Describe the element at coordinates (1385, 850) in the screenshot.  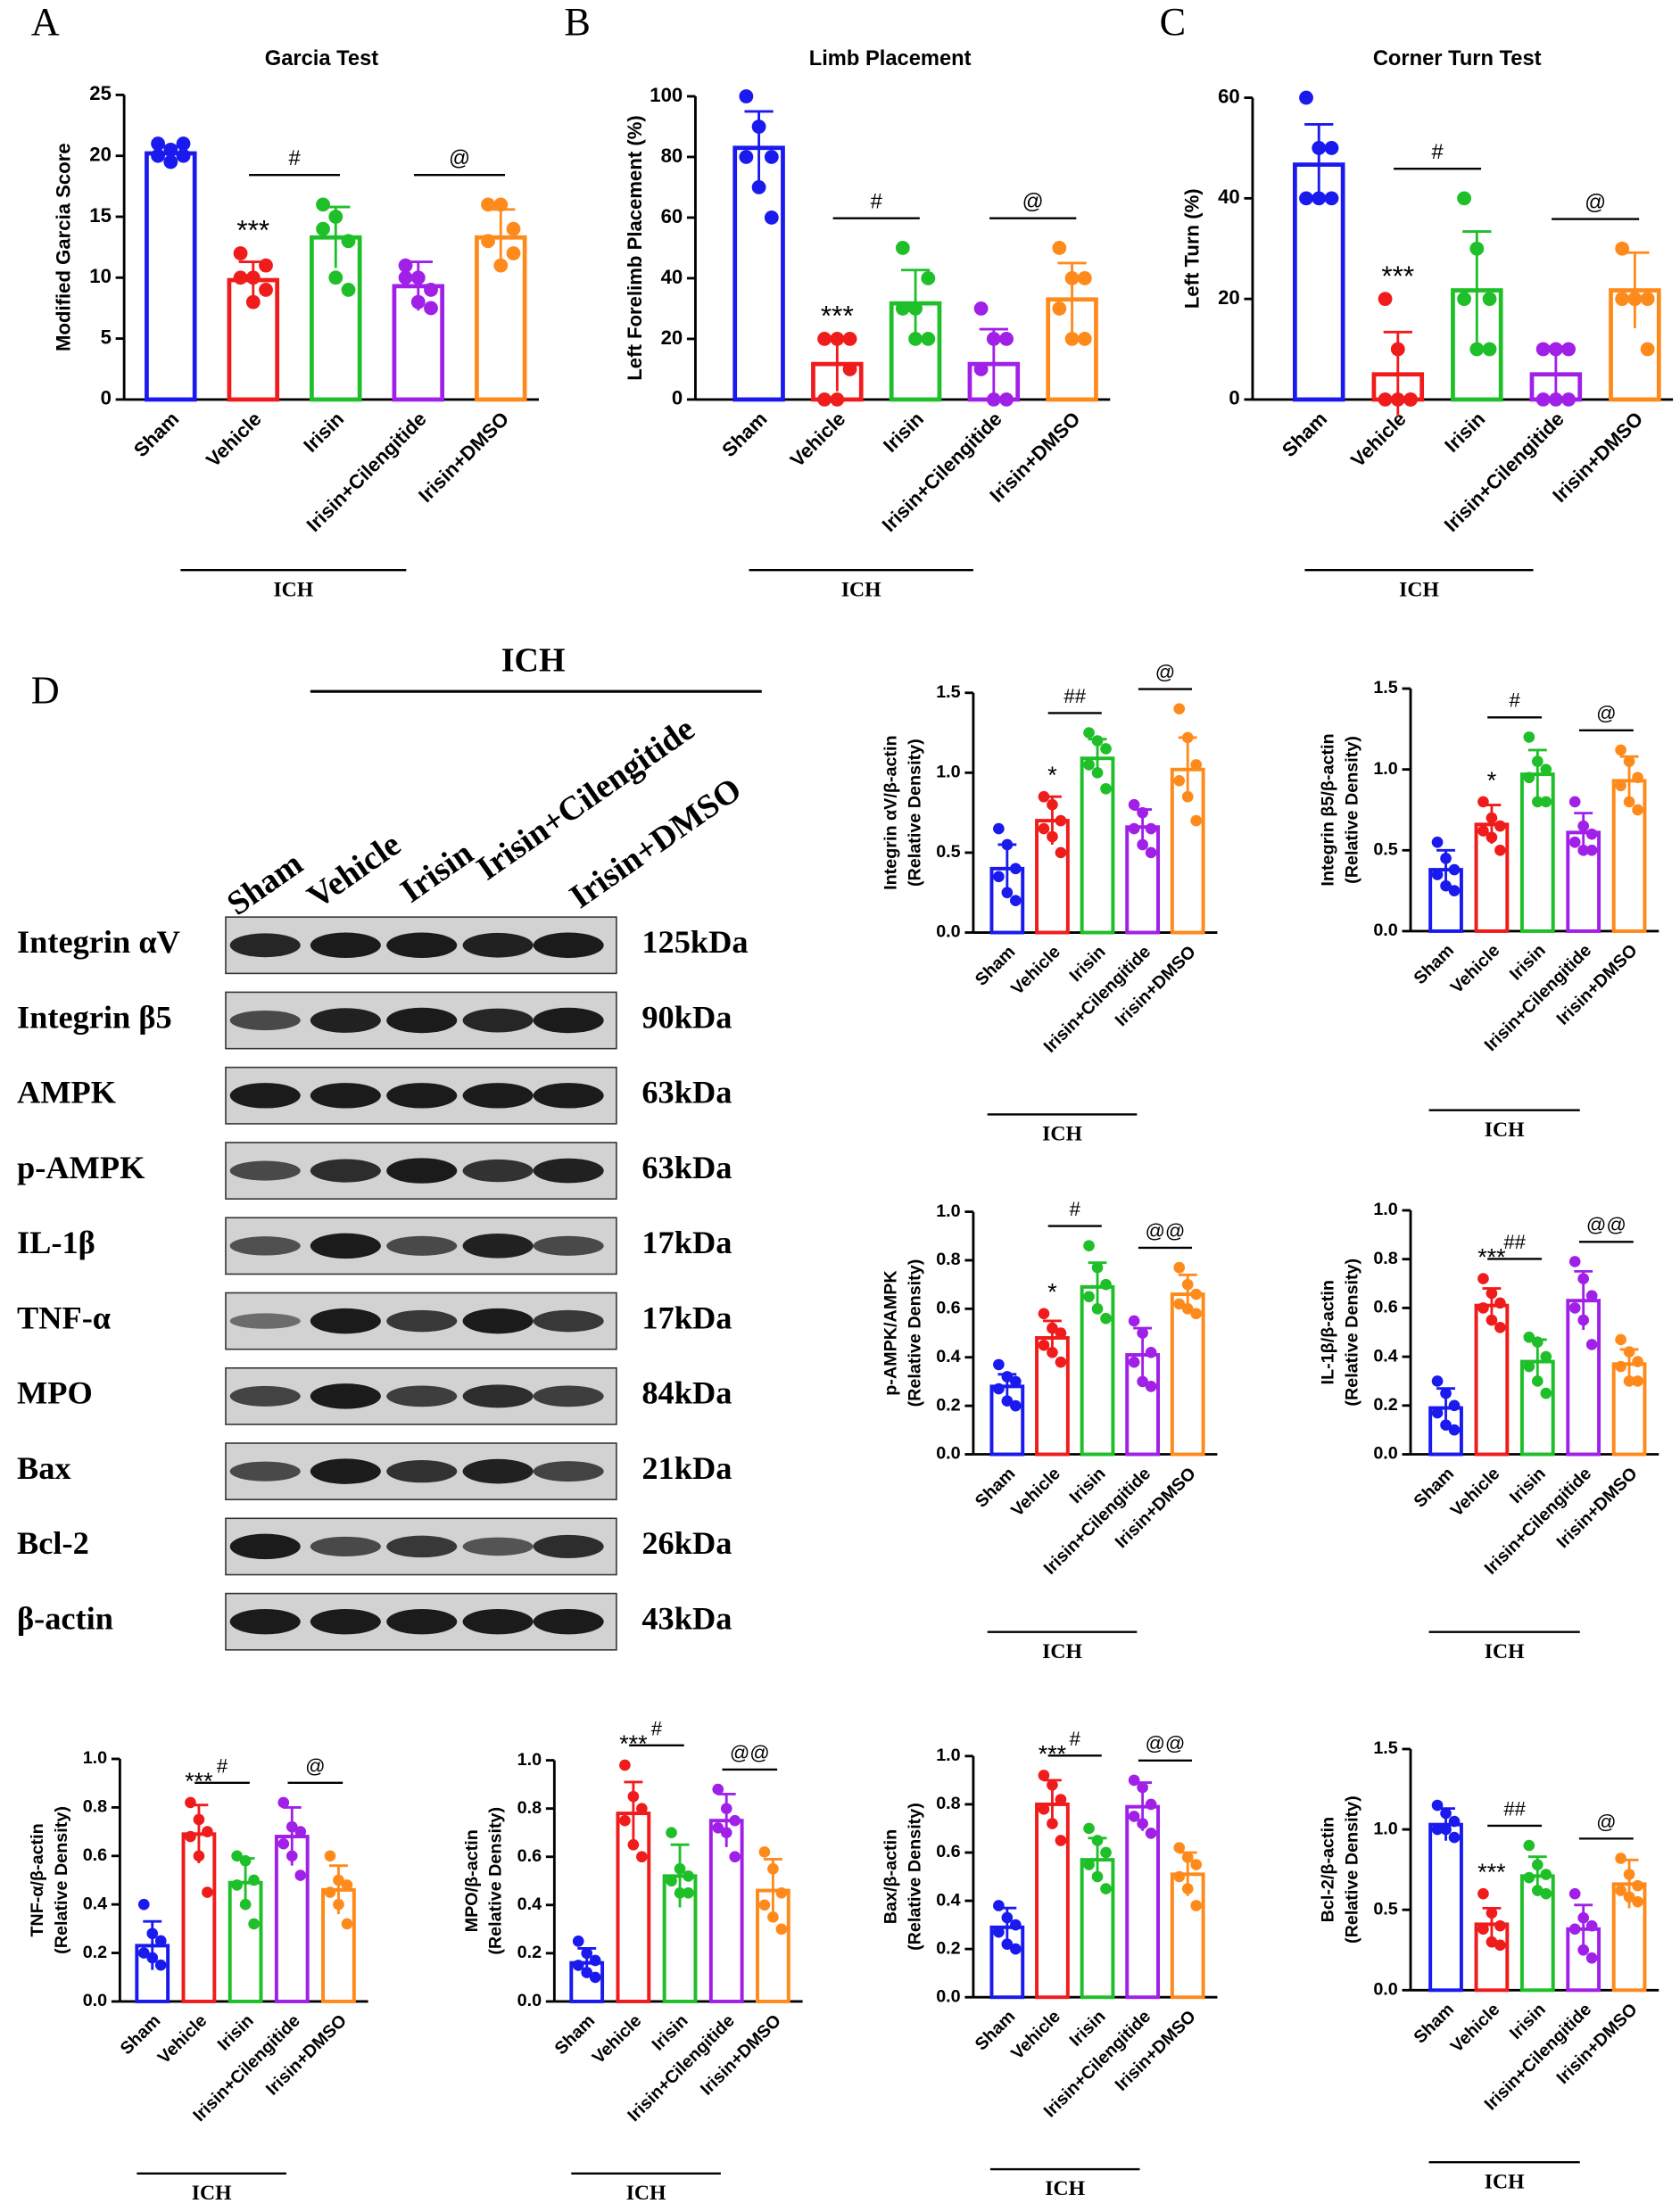
I see `y-tick-label: 0.5` at that location.